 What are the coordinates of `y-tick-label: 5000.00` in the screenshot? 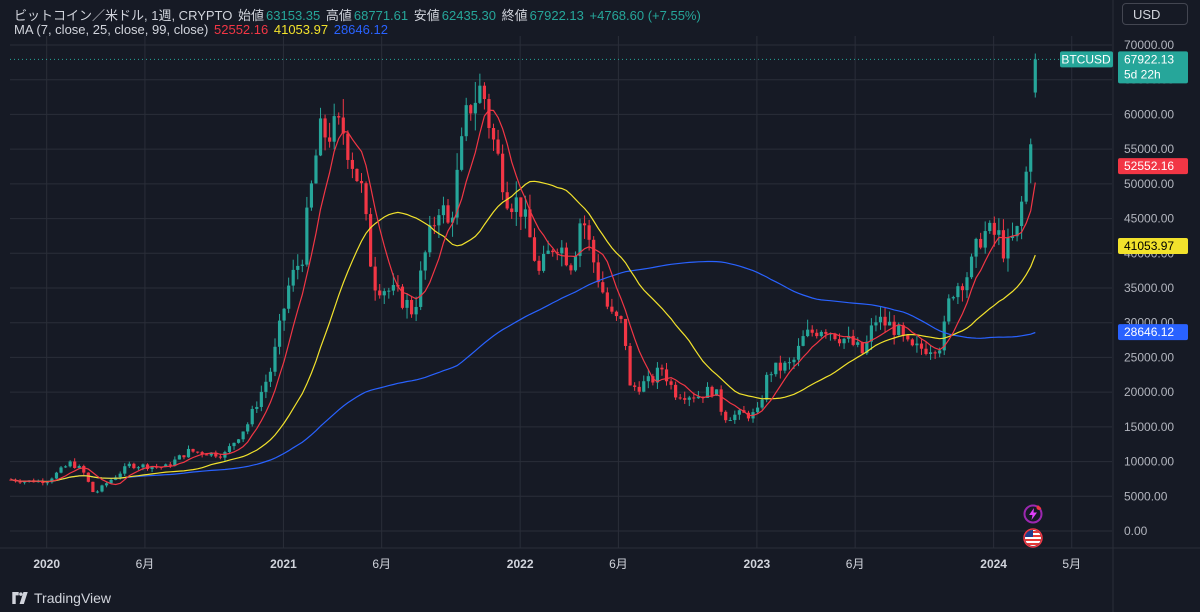 It's located at (1146, 496).